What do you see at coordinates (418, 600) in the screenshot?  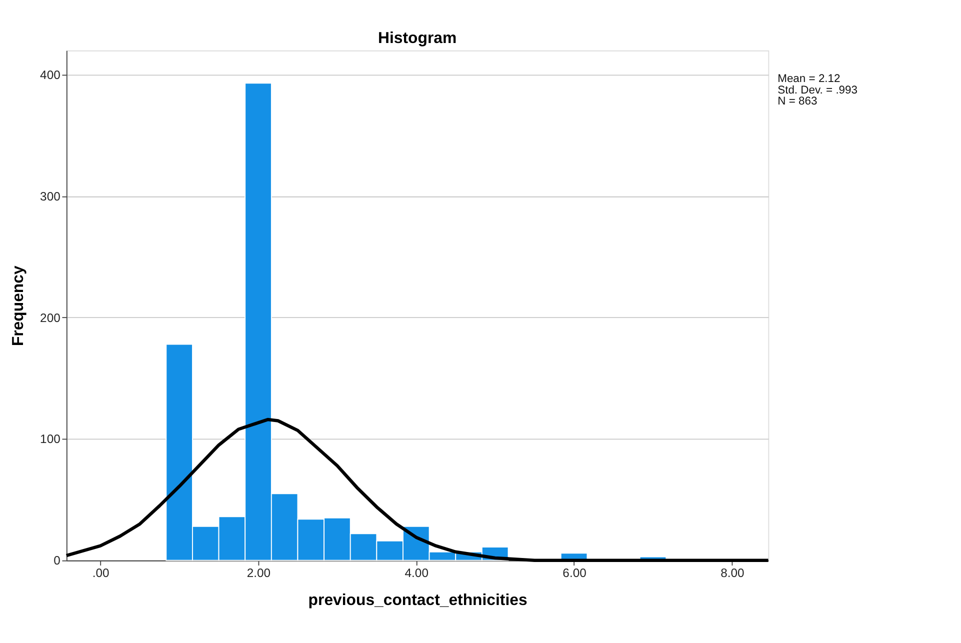 I see `x-axis-title: previous_contact_ethnicities` at bounding box center [418, 600].